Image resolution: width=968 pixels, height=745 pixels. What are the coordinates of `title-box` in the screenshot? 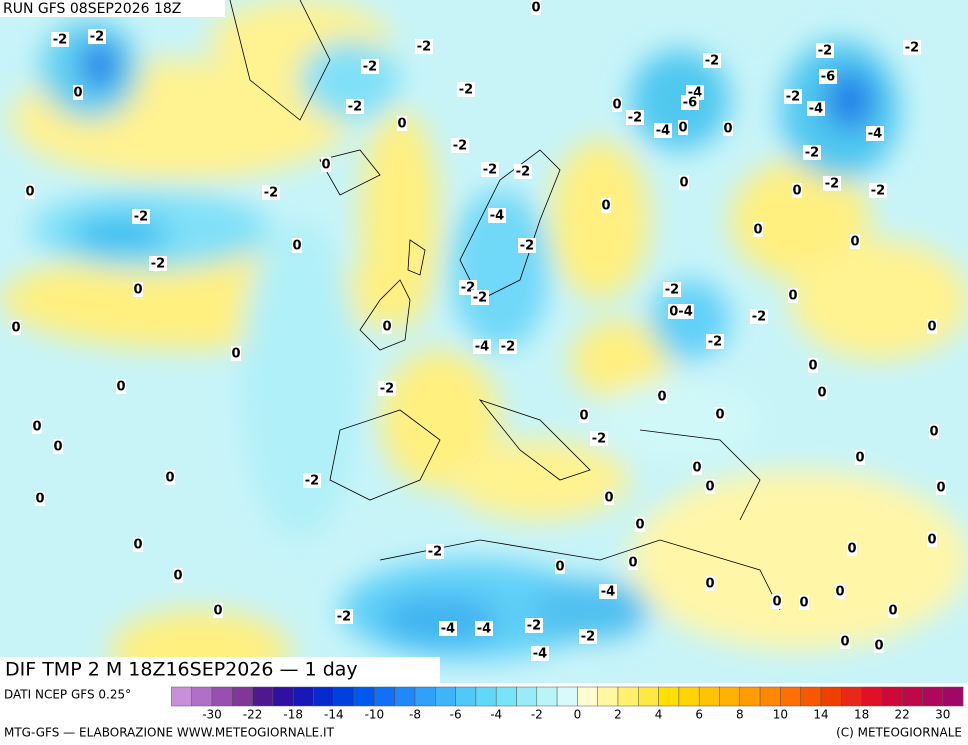 It's located at (220, 670).